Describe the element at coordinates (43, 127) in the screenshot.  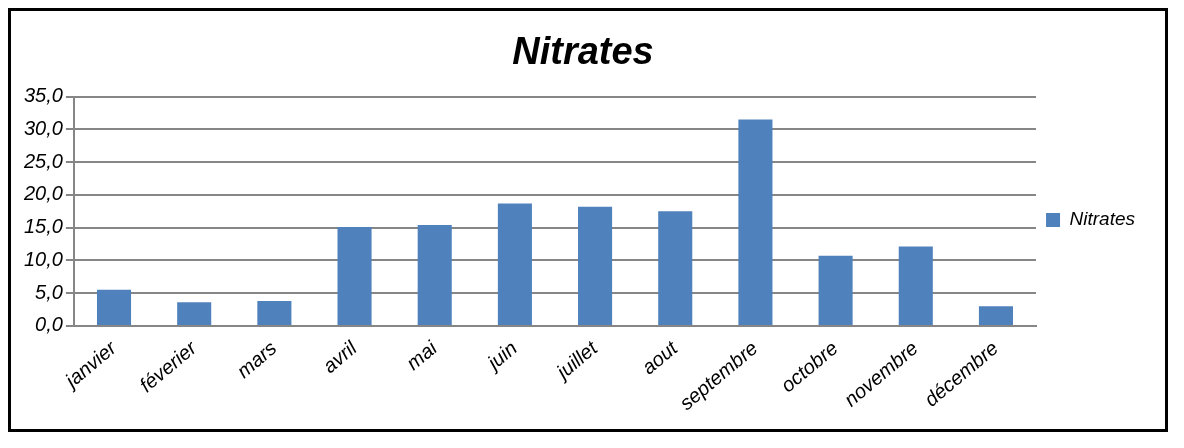
I see `y-tick-label: 30,0` at that location.